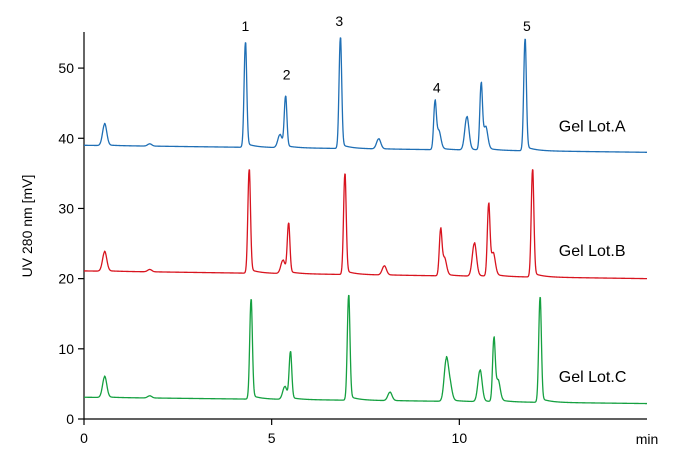 This screenshot has height=463, width=689. I want to click on y-tick-label: 50, so click(66, 68).